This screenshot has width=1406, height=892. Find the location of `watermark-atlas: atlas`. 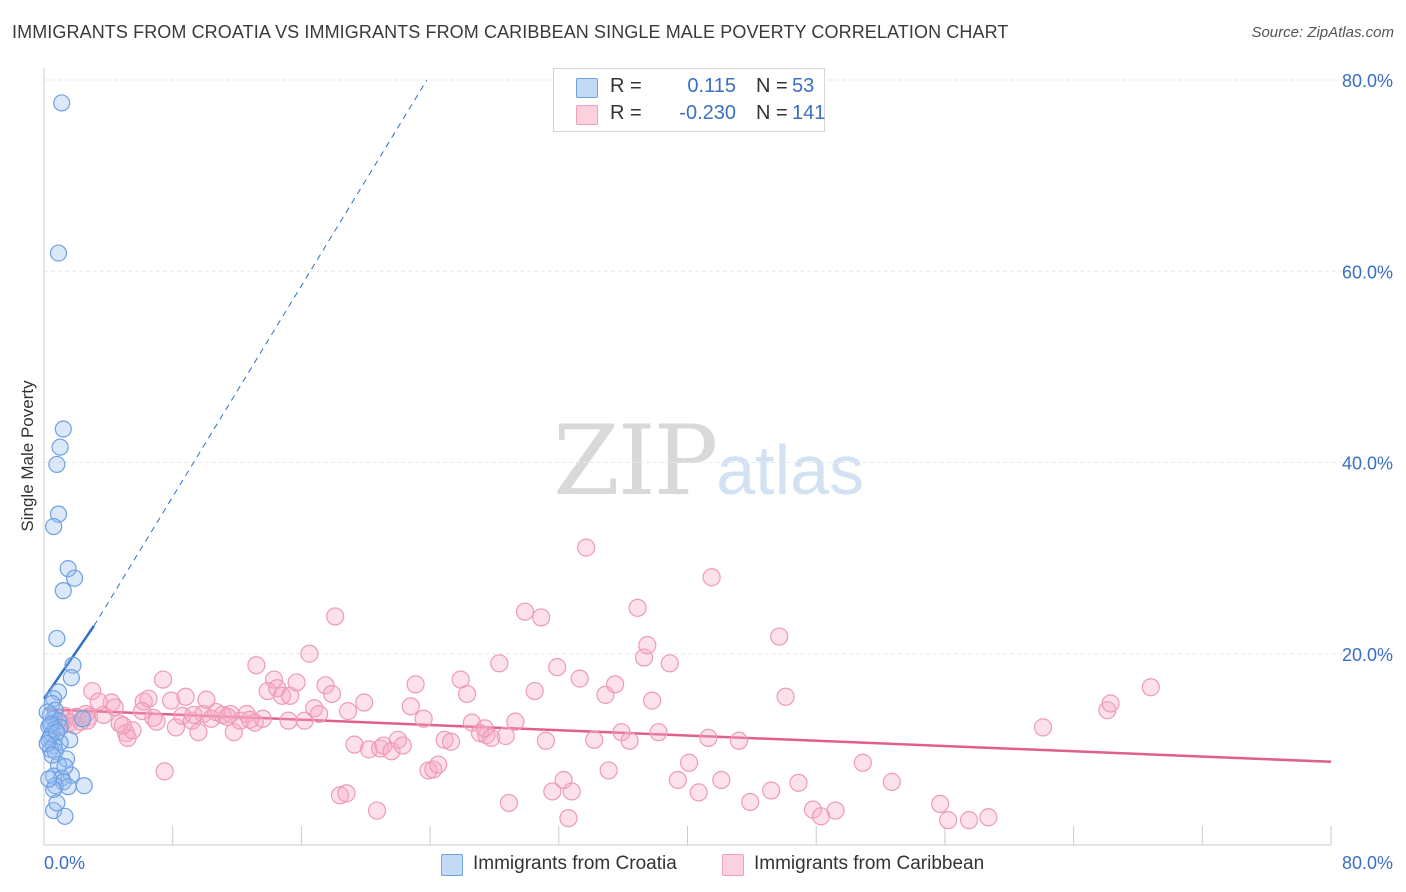

watermark-atlas: atlas is located at coordinates (790, 470).